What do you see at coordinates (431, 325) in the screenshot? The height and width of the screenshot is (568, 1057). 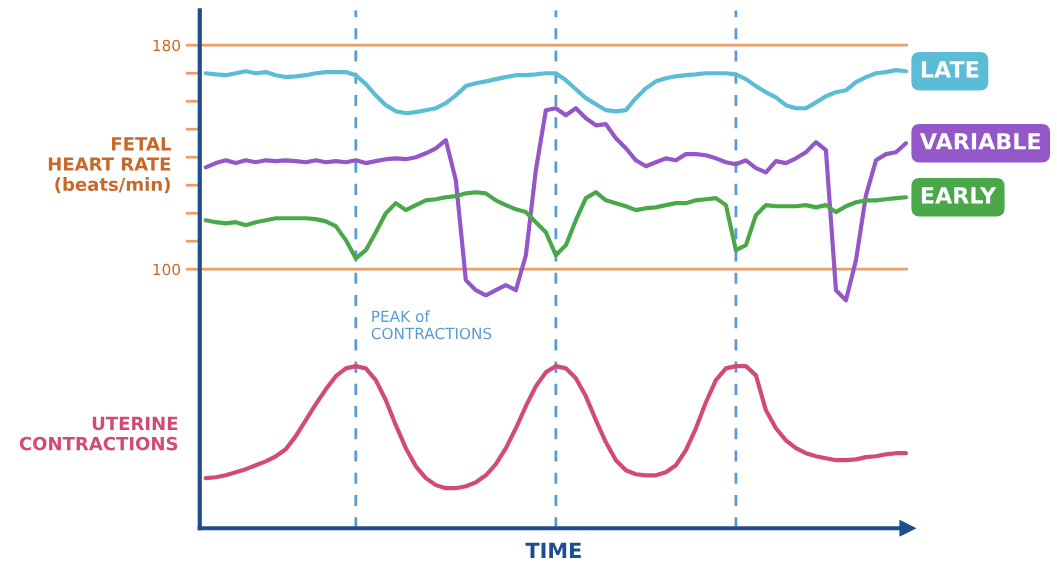 I see `annotation: PEAK of CONTRACTIONS` at bounding box center [431, 325].